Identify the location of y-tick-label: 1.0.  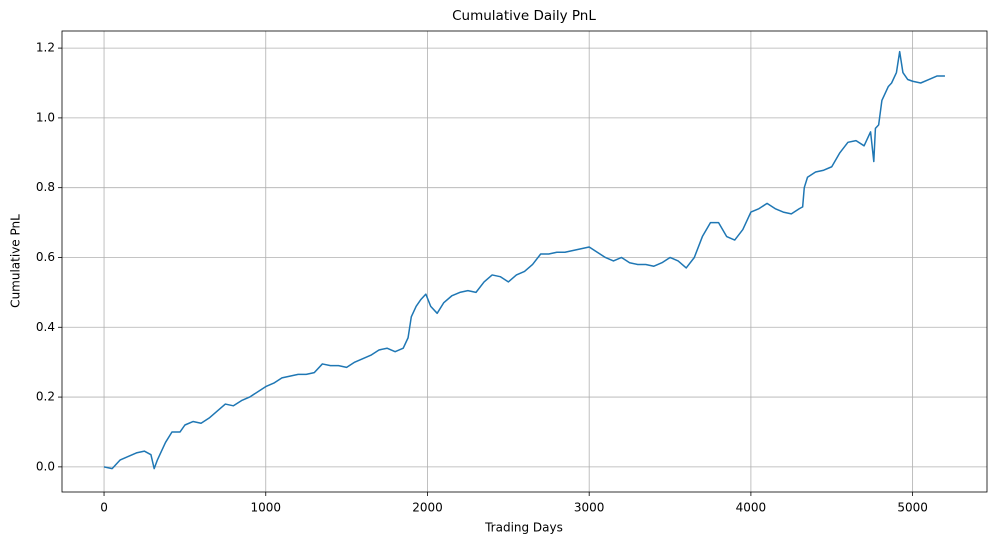
(45, 117).